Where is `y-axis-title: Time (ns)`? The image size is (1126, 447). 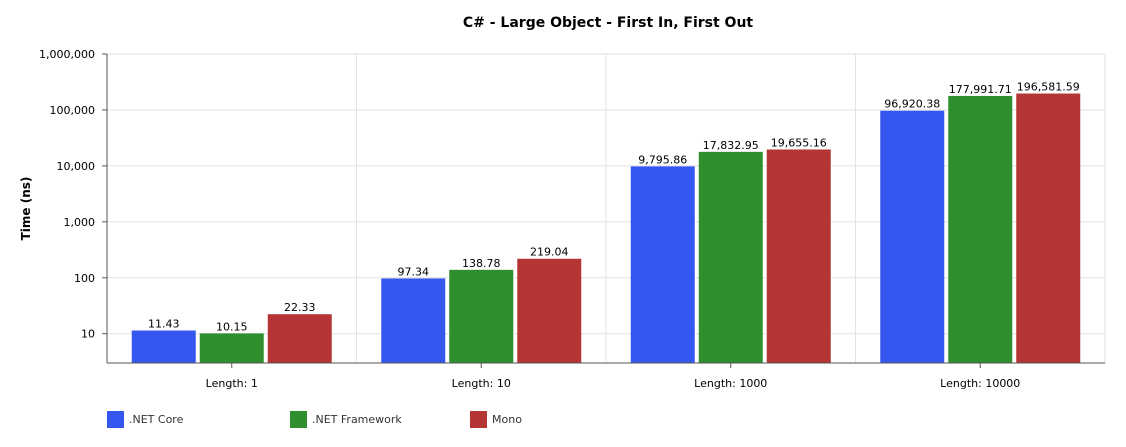 y-axis-title: Time (ns) is located at coordinates (26, 209).